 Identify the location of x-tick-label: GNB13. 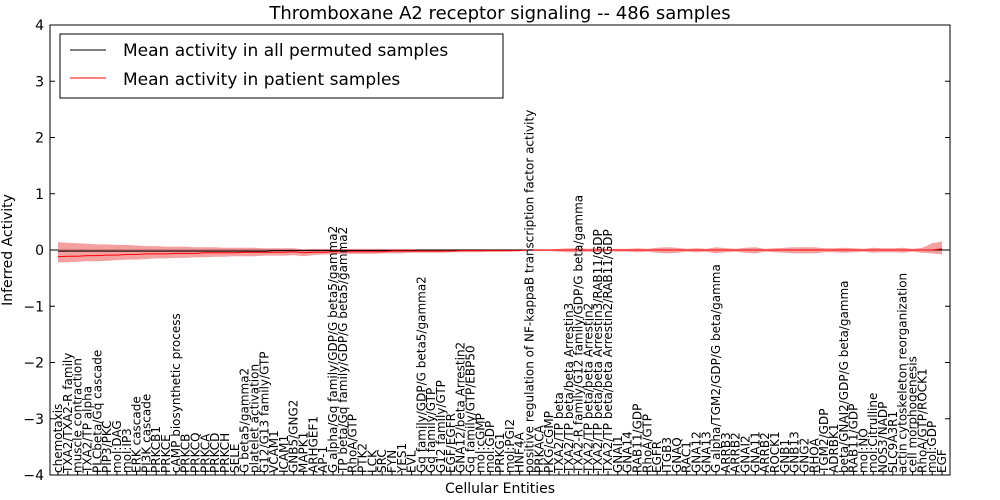
(795, 452).